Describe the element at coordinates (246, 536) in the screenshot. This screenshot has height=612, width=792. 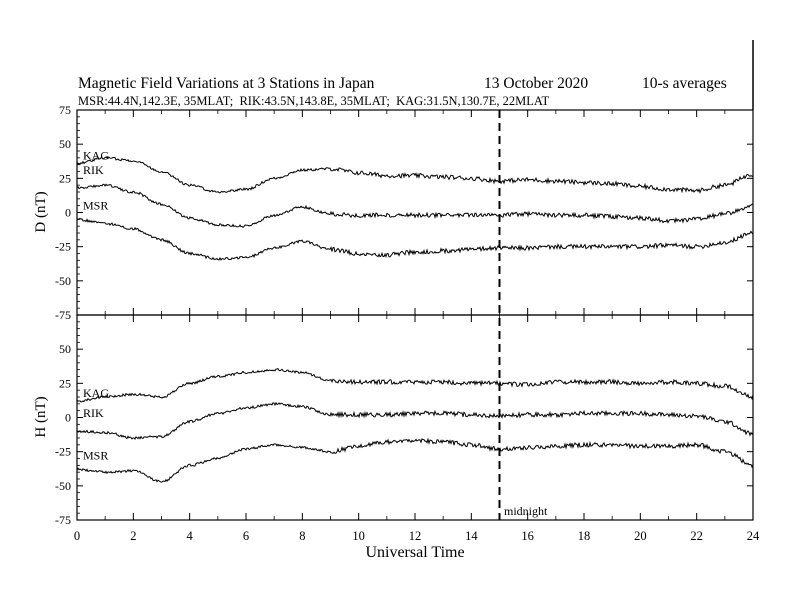
I see `x-tick-label-3: 6` at that location.